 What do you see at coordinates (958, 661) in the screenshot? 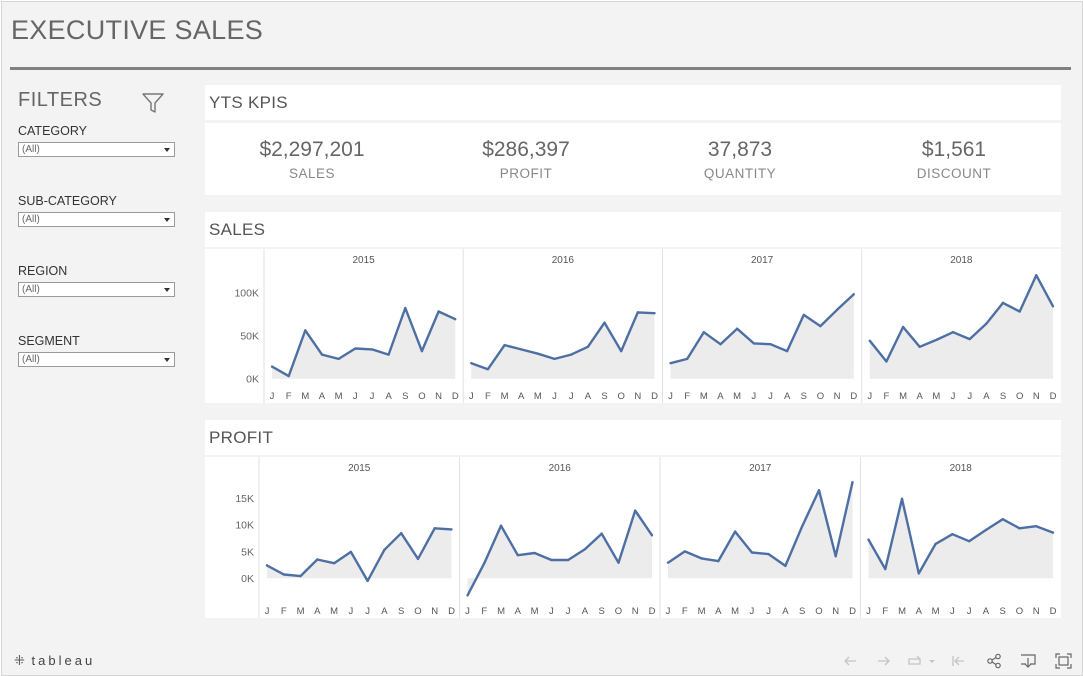
I see `reset-icon` at bounding box center [958, 661].